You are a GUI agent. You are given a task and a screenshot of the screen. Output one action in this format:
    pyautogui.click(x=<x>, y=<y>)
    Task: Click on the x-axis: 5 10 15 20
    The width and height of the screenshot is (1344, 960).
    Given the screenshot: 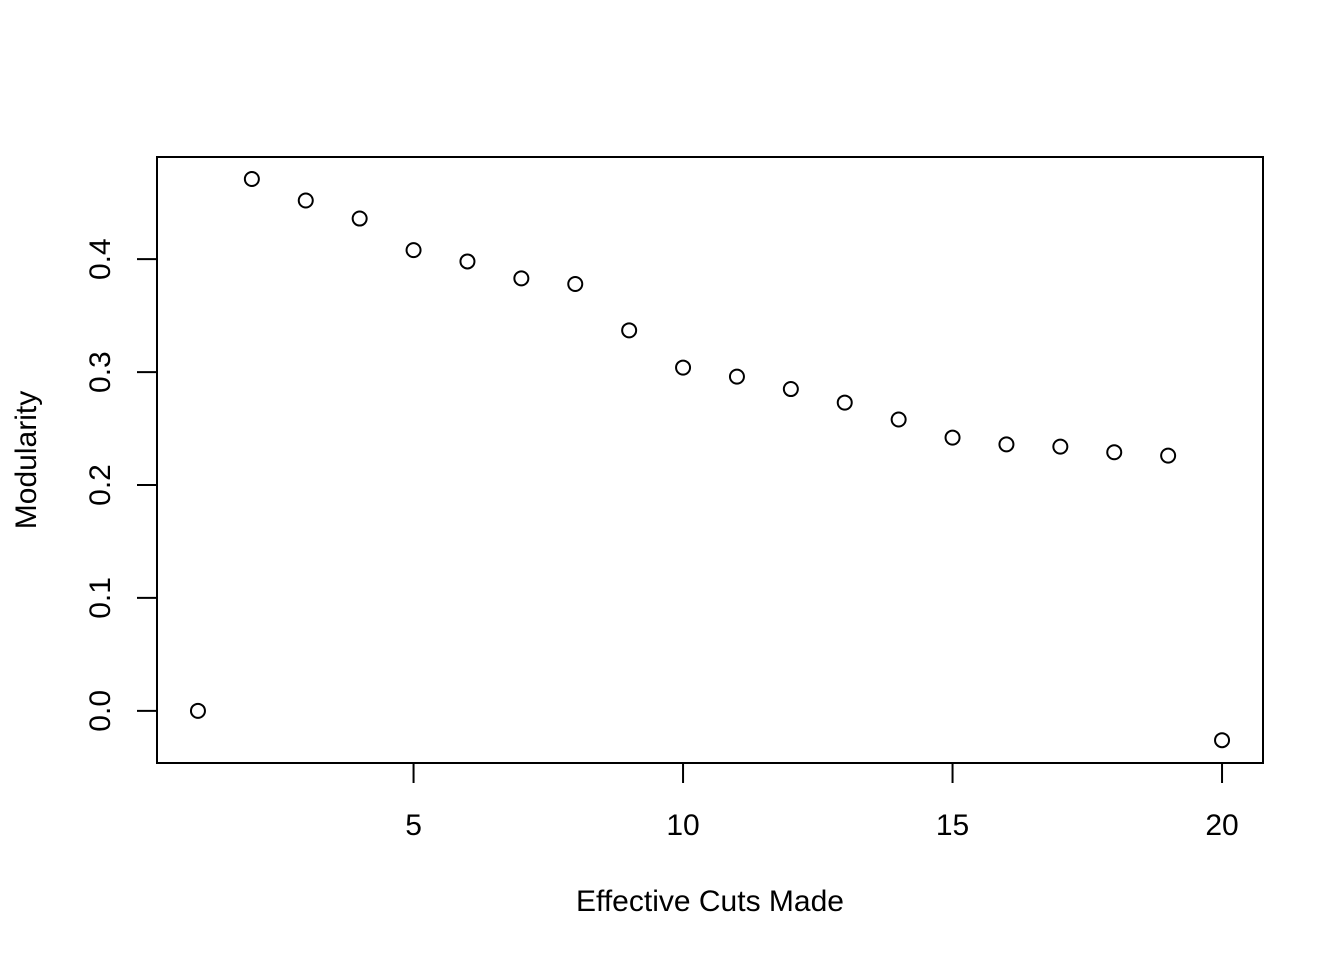 What is the action you would take?
    pyautogui.click(x=822, y=802)
    